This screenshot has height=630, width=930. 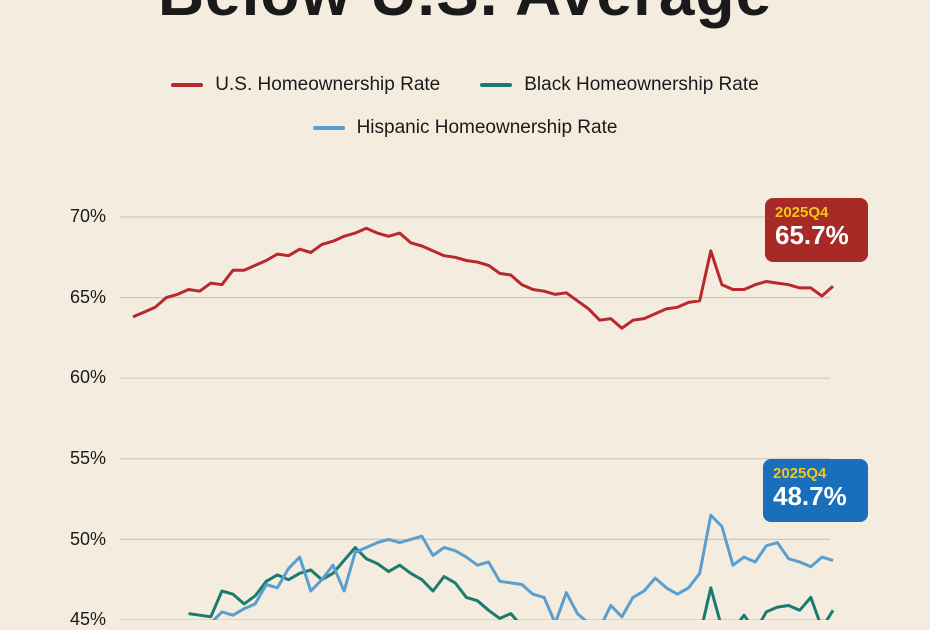 What do you see at coordinates (328, 128) in the screenshot?
I see `legend-swatch-hispanic` at bounding box center [328, 128].